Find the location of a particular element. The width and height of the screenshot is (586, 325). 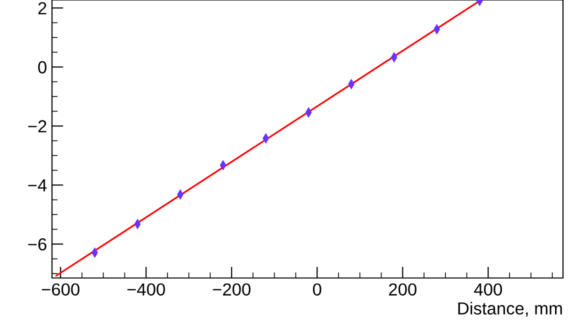

x-tick-label: 400 is located at coordinates (488, 289).